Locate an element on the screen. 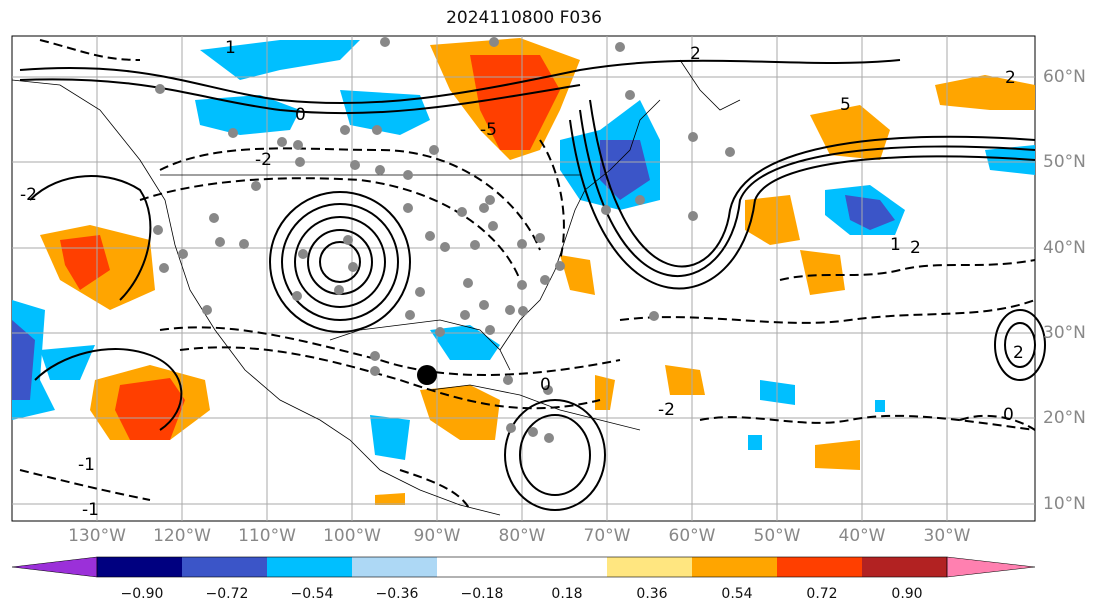 This screenshot has height=615, width=1105. lon-label: 40°W is located at coordinates (862, 536).